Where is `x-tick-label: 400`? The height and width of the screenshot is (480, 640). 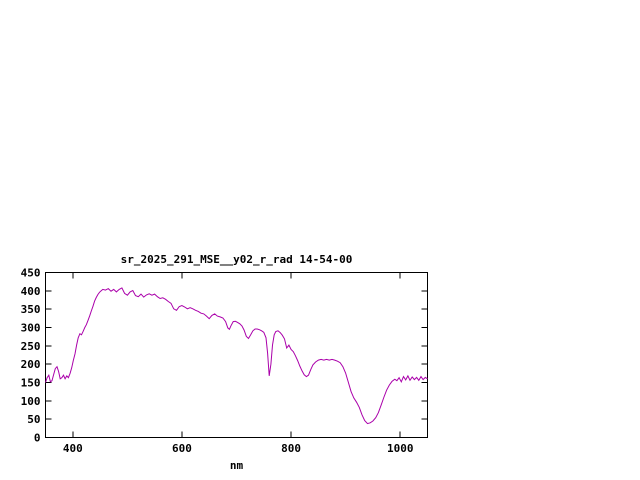 x-tick-label: 400 is located at coordinates (73, 448).